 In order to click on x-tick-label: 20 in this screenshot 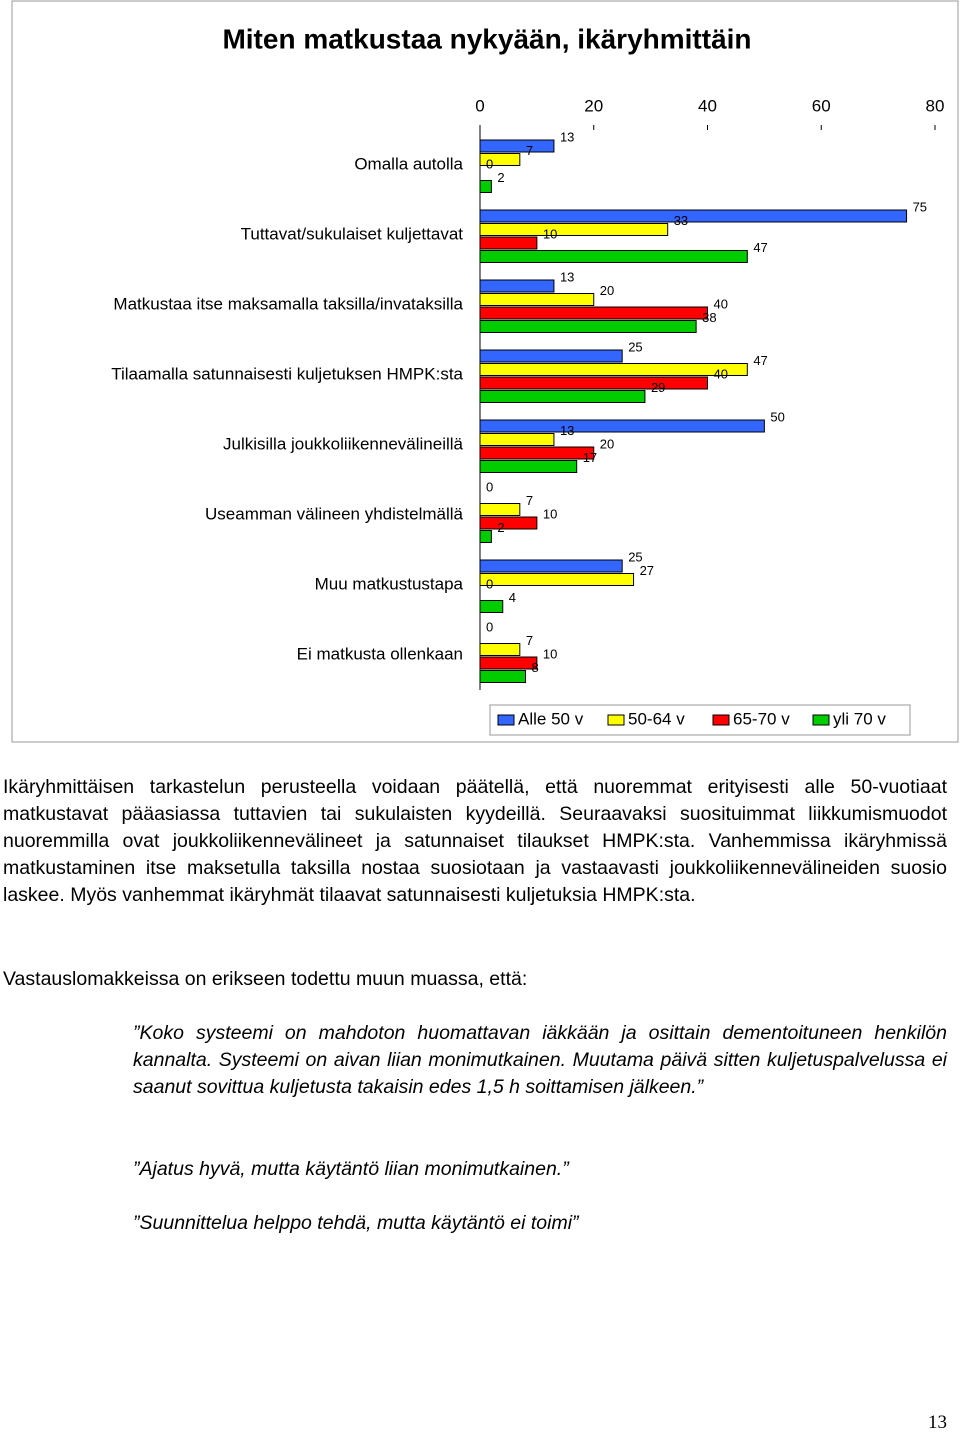, I will do `click(593, 105)`.